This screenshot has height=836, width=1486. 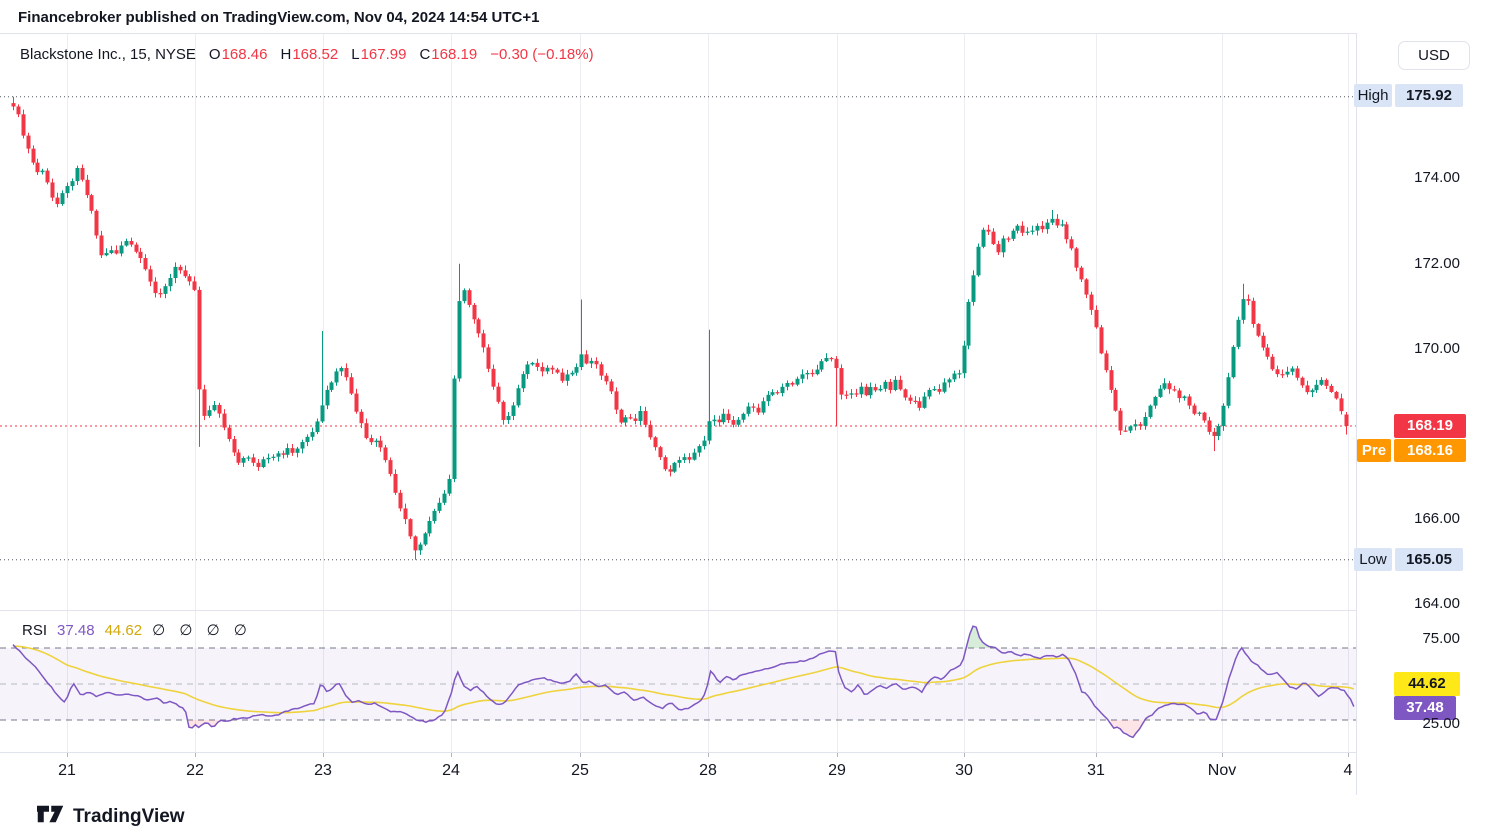 I want to click on tradingview-brand: TradingView, so click(x=129, y=816).